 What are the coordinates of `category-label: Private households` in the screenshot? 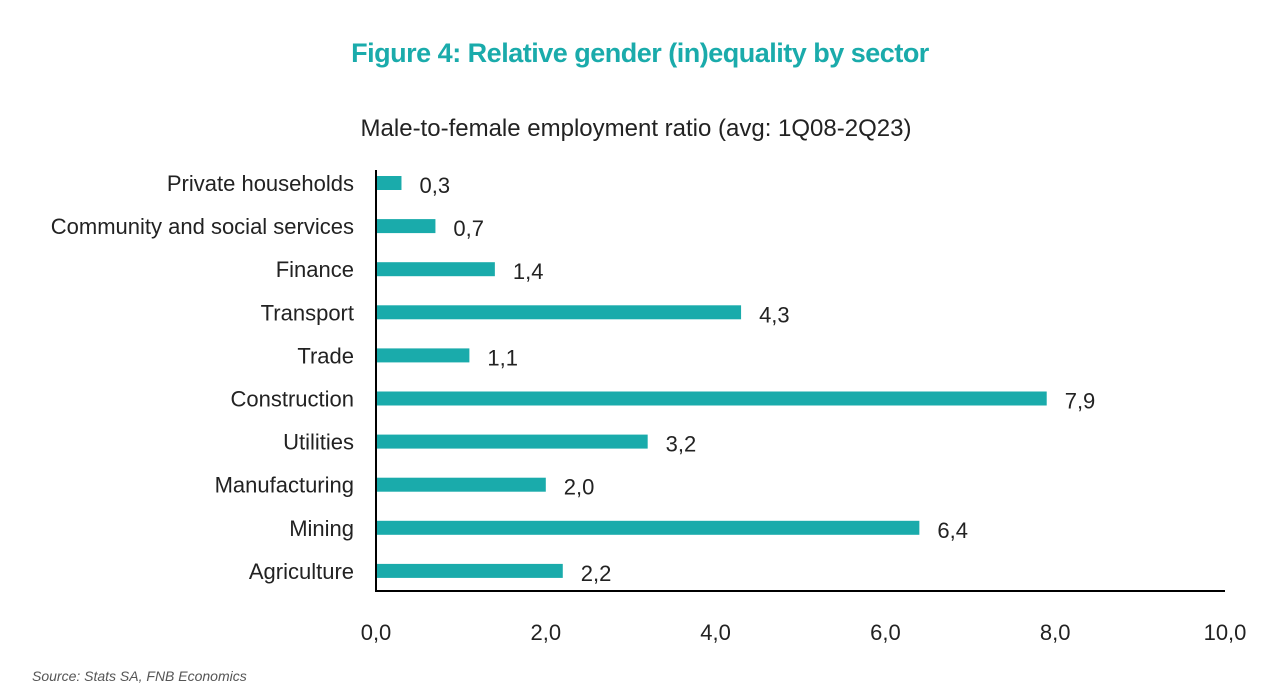 It's located at (260, 183).